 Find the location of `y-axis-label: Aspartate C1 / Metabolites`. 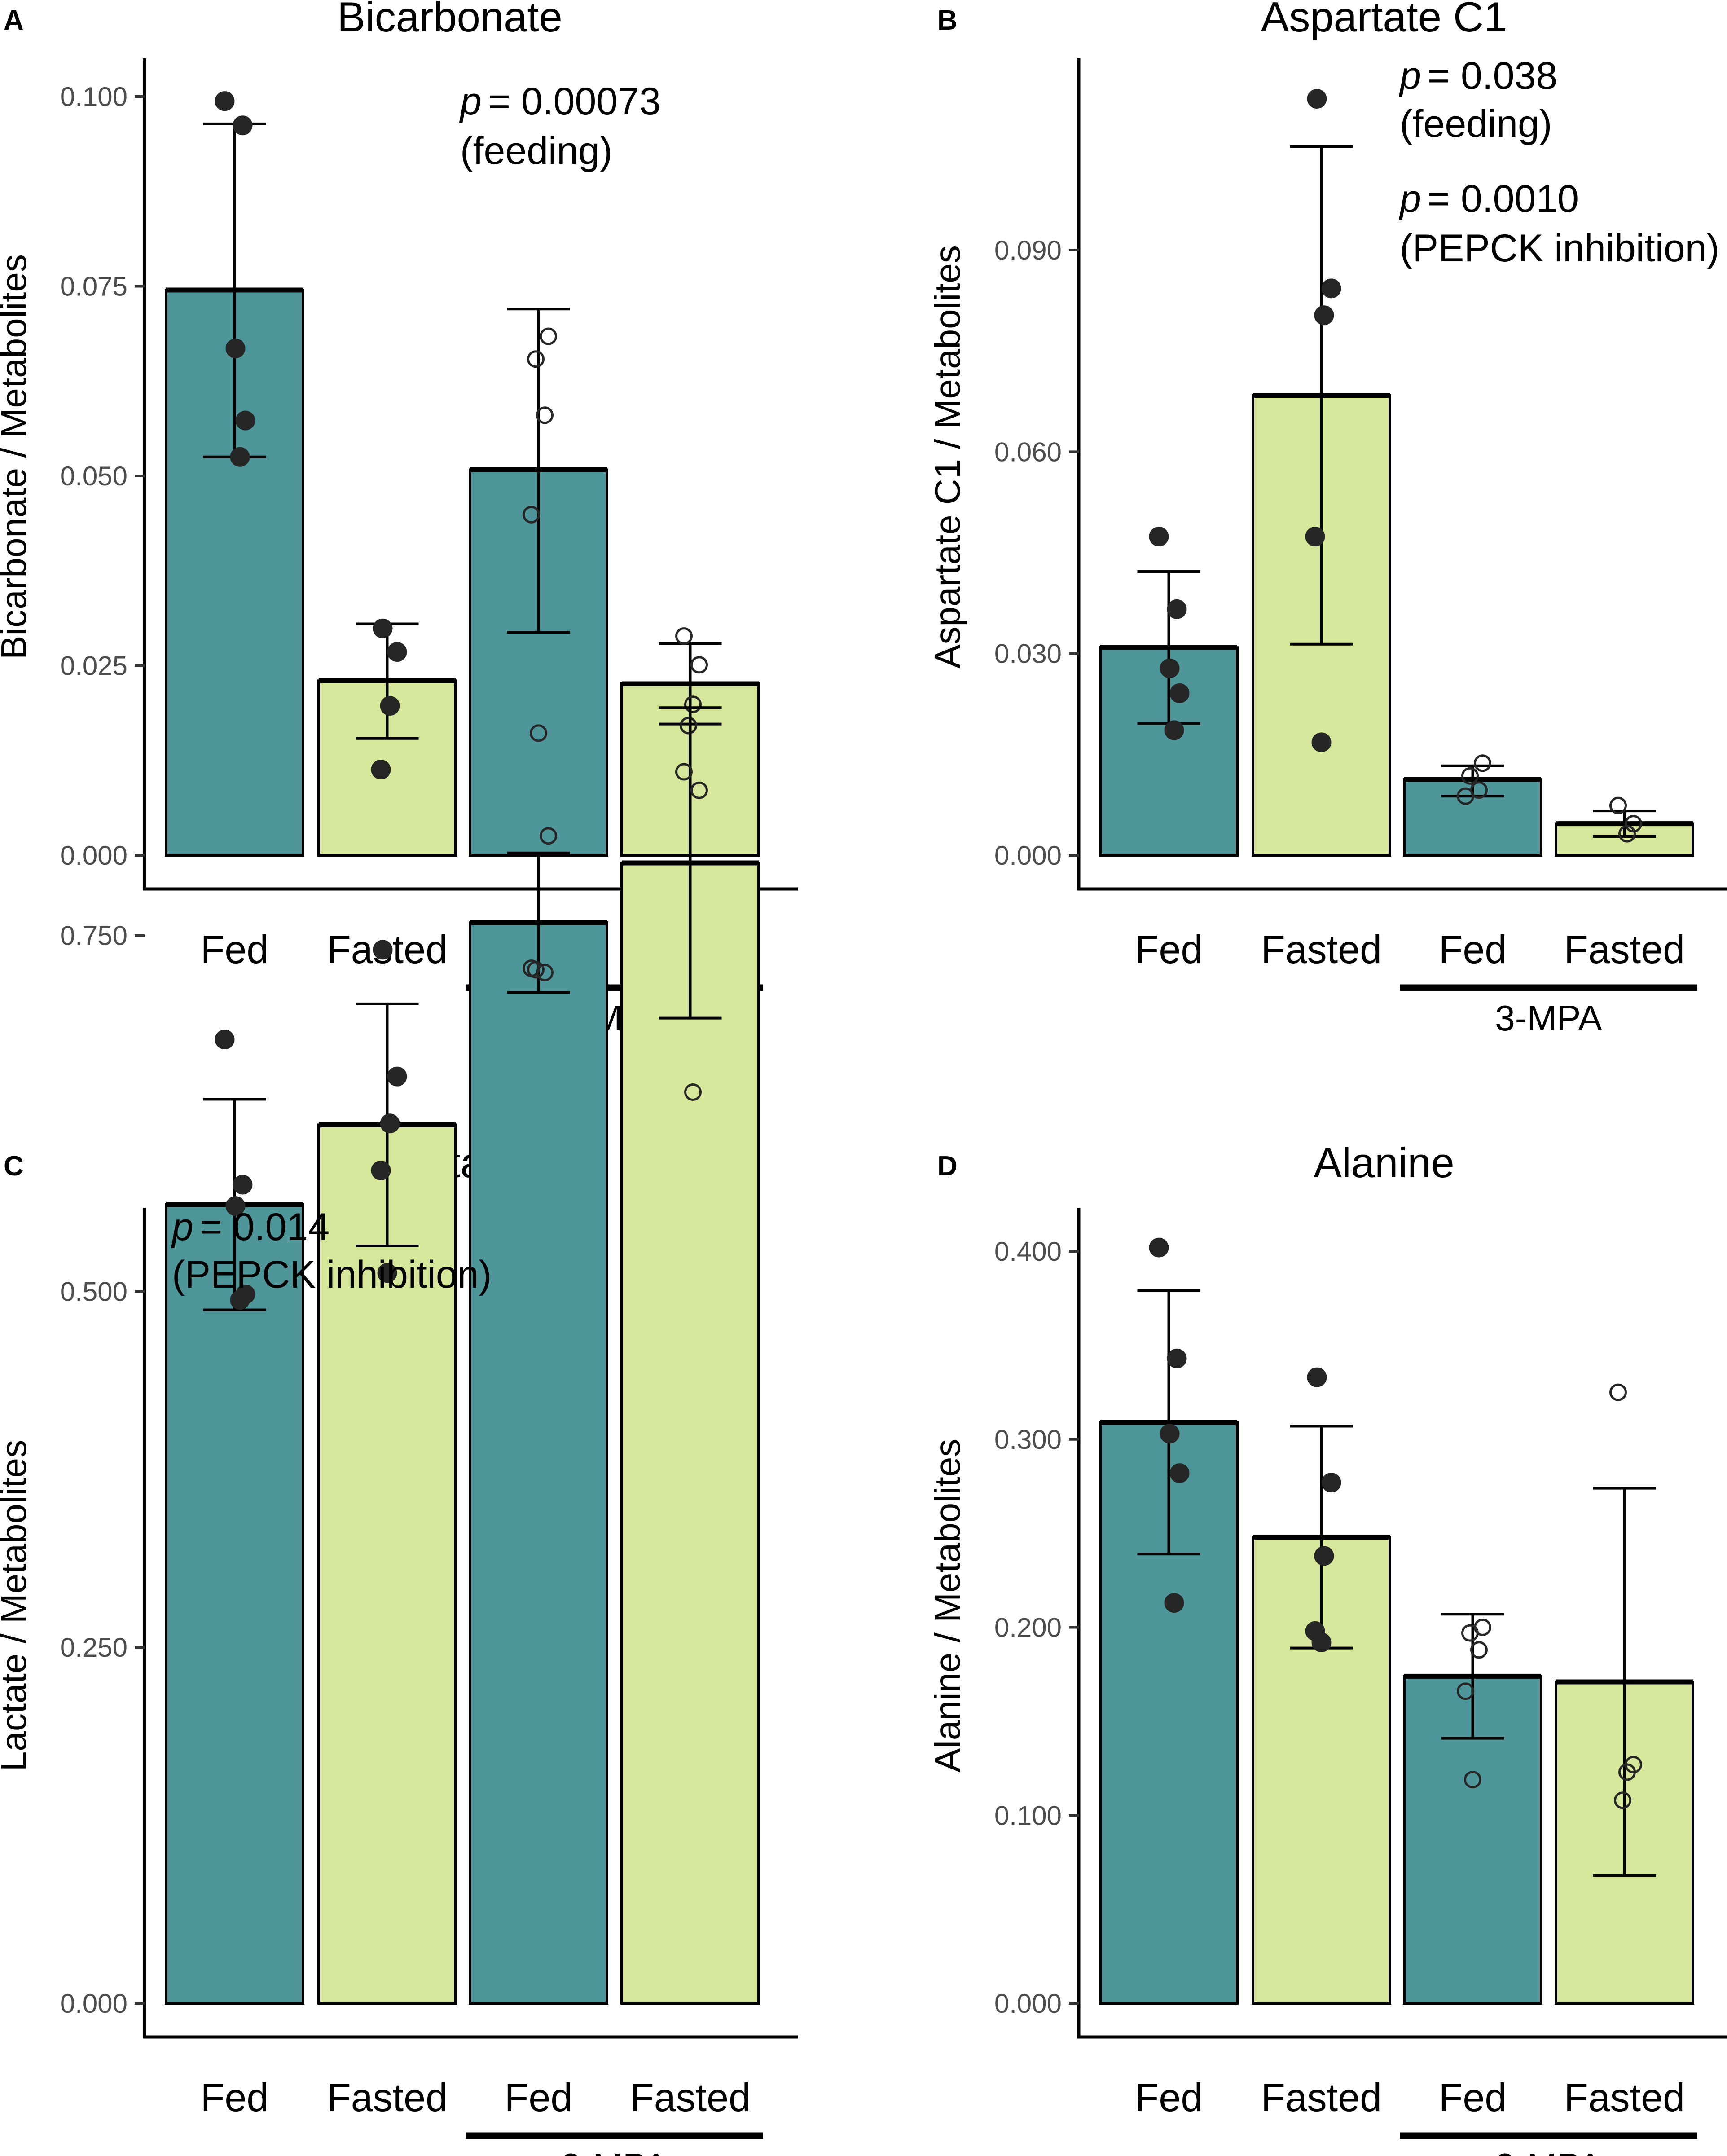

y-axis-label: Aspartate C1 / Metabolites is located at coordinates (947, 457).